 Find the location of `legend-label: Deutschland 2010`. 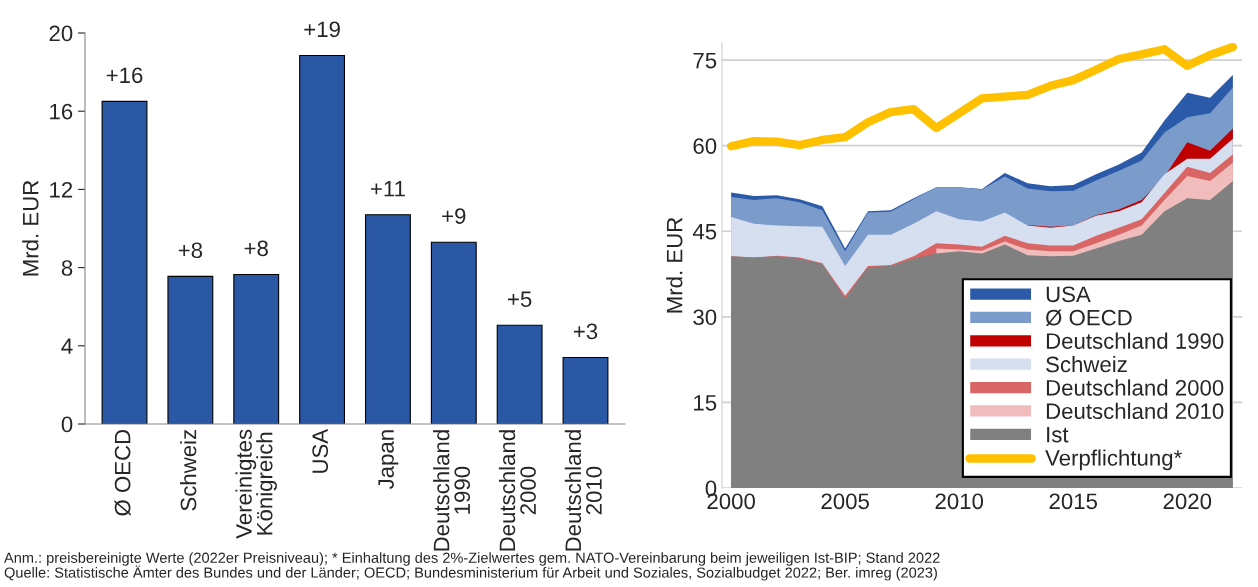

legend-label: Deutschland 2010 is located at coordinates (1135, 411).